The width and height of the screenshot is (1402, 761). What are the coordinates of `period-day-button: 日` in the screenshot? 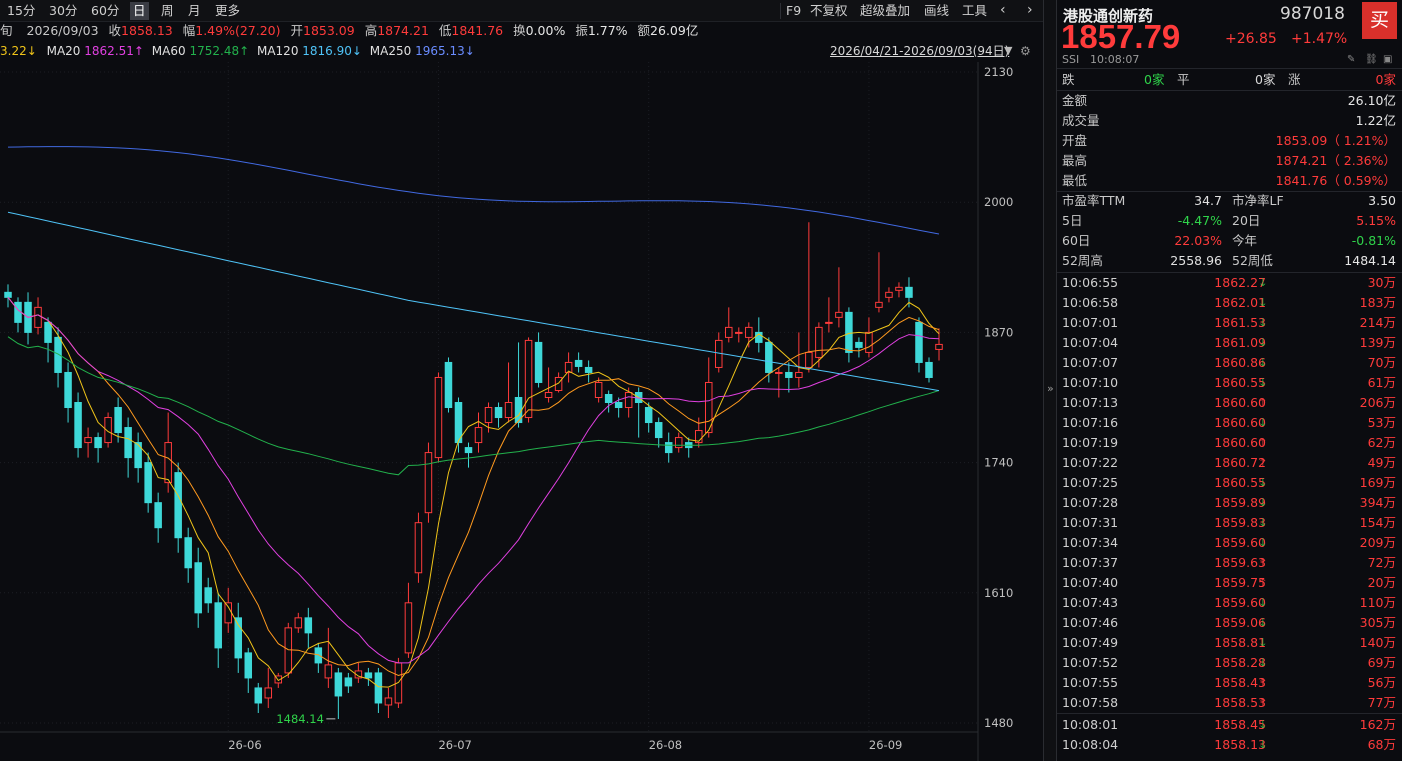 It's located at (139, 11).